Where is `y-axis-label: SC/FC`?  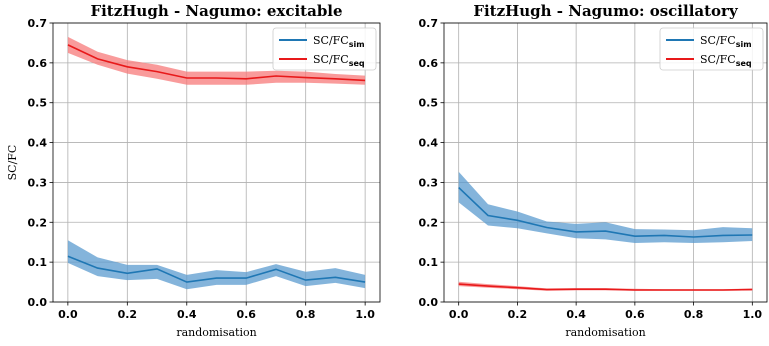
y-axis-label: SC/FC is located at coordinates (12, 163).